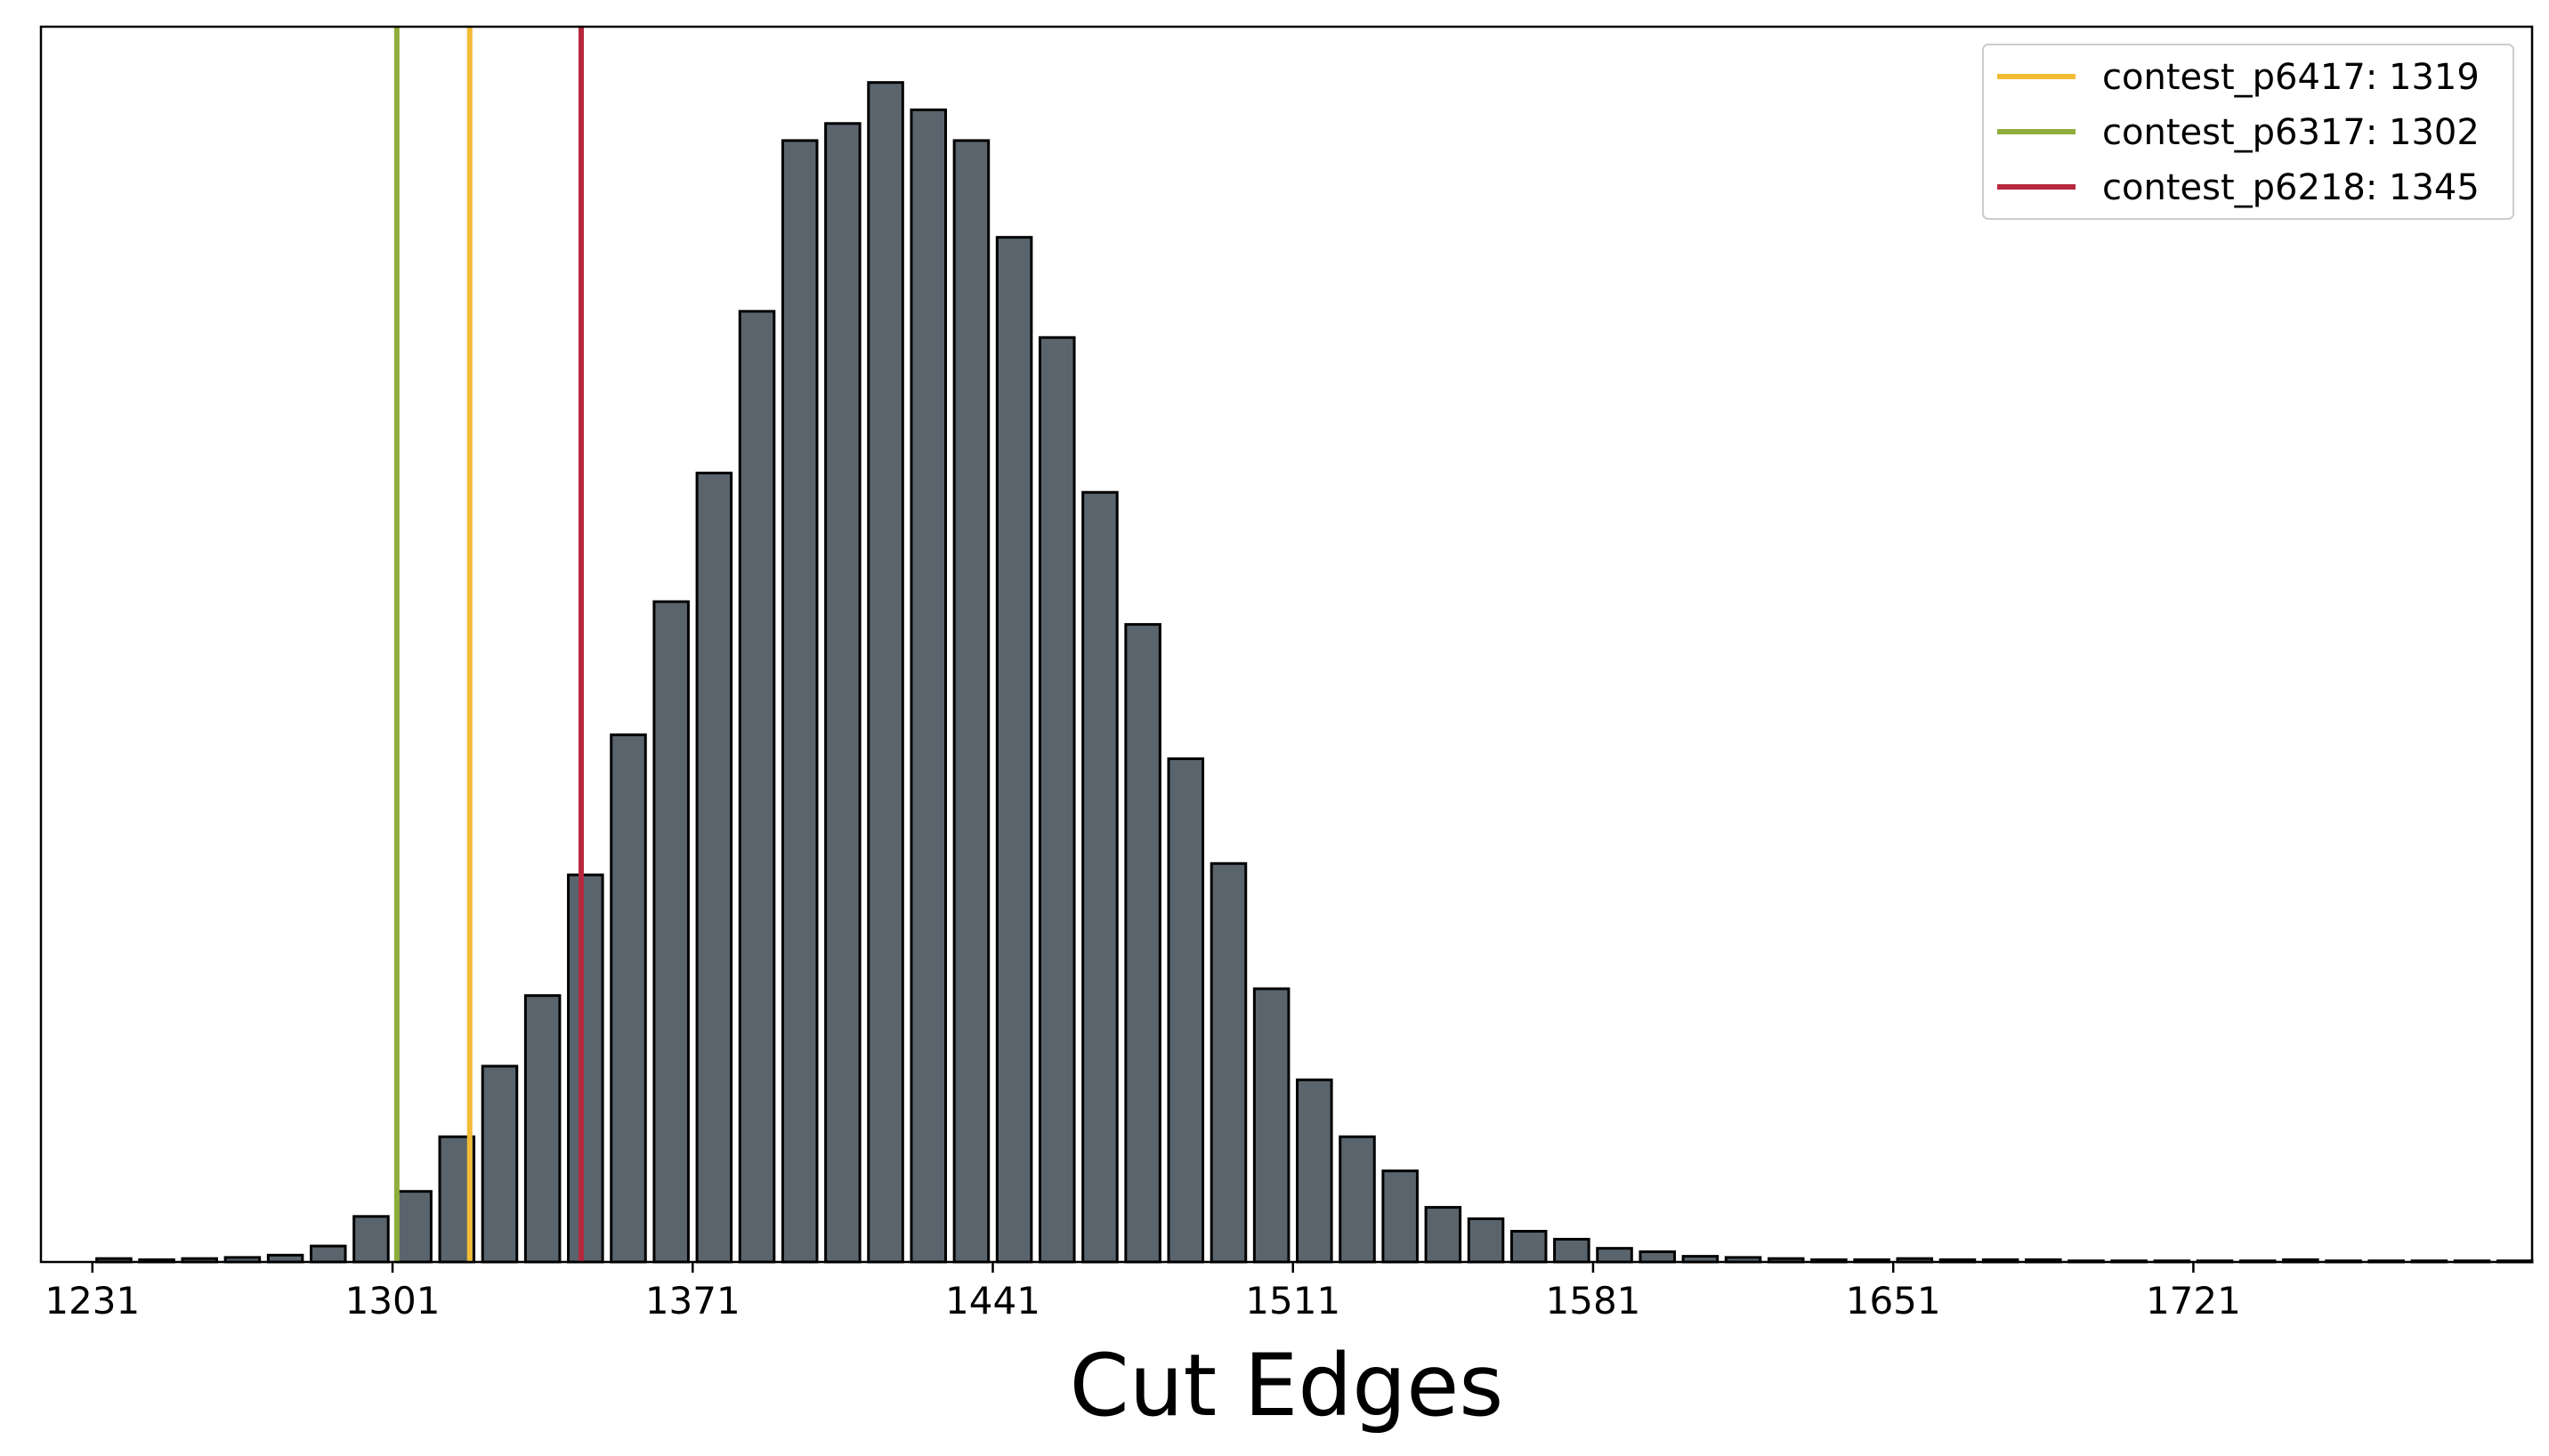 This screenshot has height=1456, width=2549. I want to click on x-tick-label: 1651, so click(1893, 1301).